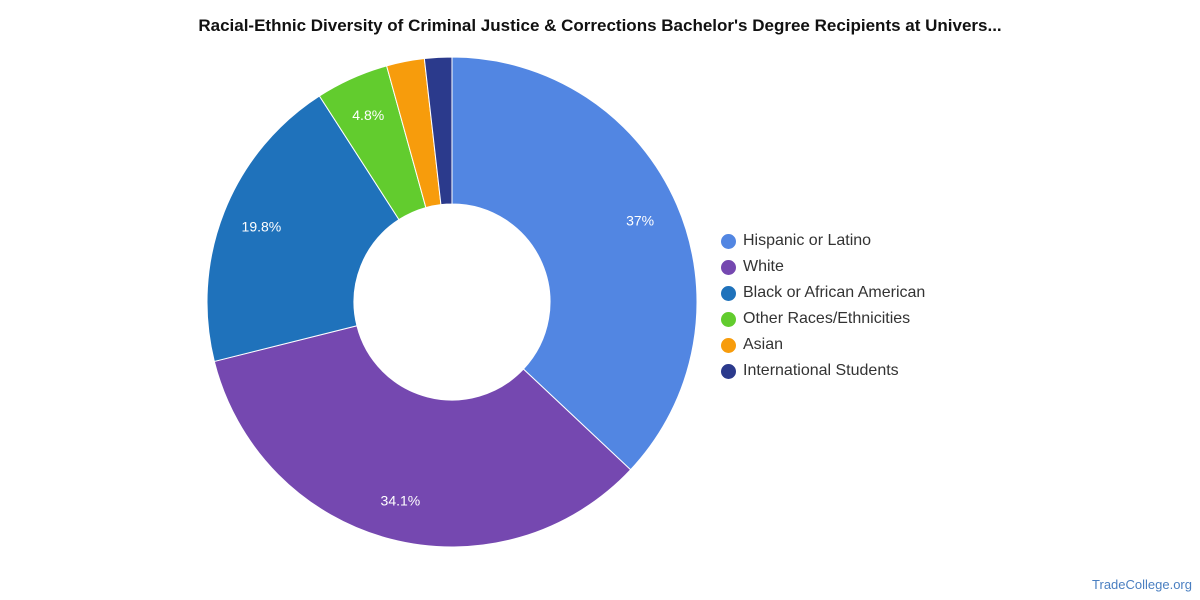 Image resolution: width=1200 pixels, height=600 pixels. I want to click on legend-label: Asian, so click(763, 344).